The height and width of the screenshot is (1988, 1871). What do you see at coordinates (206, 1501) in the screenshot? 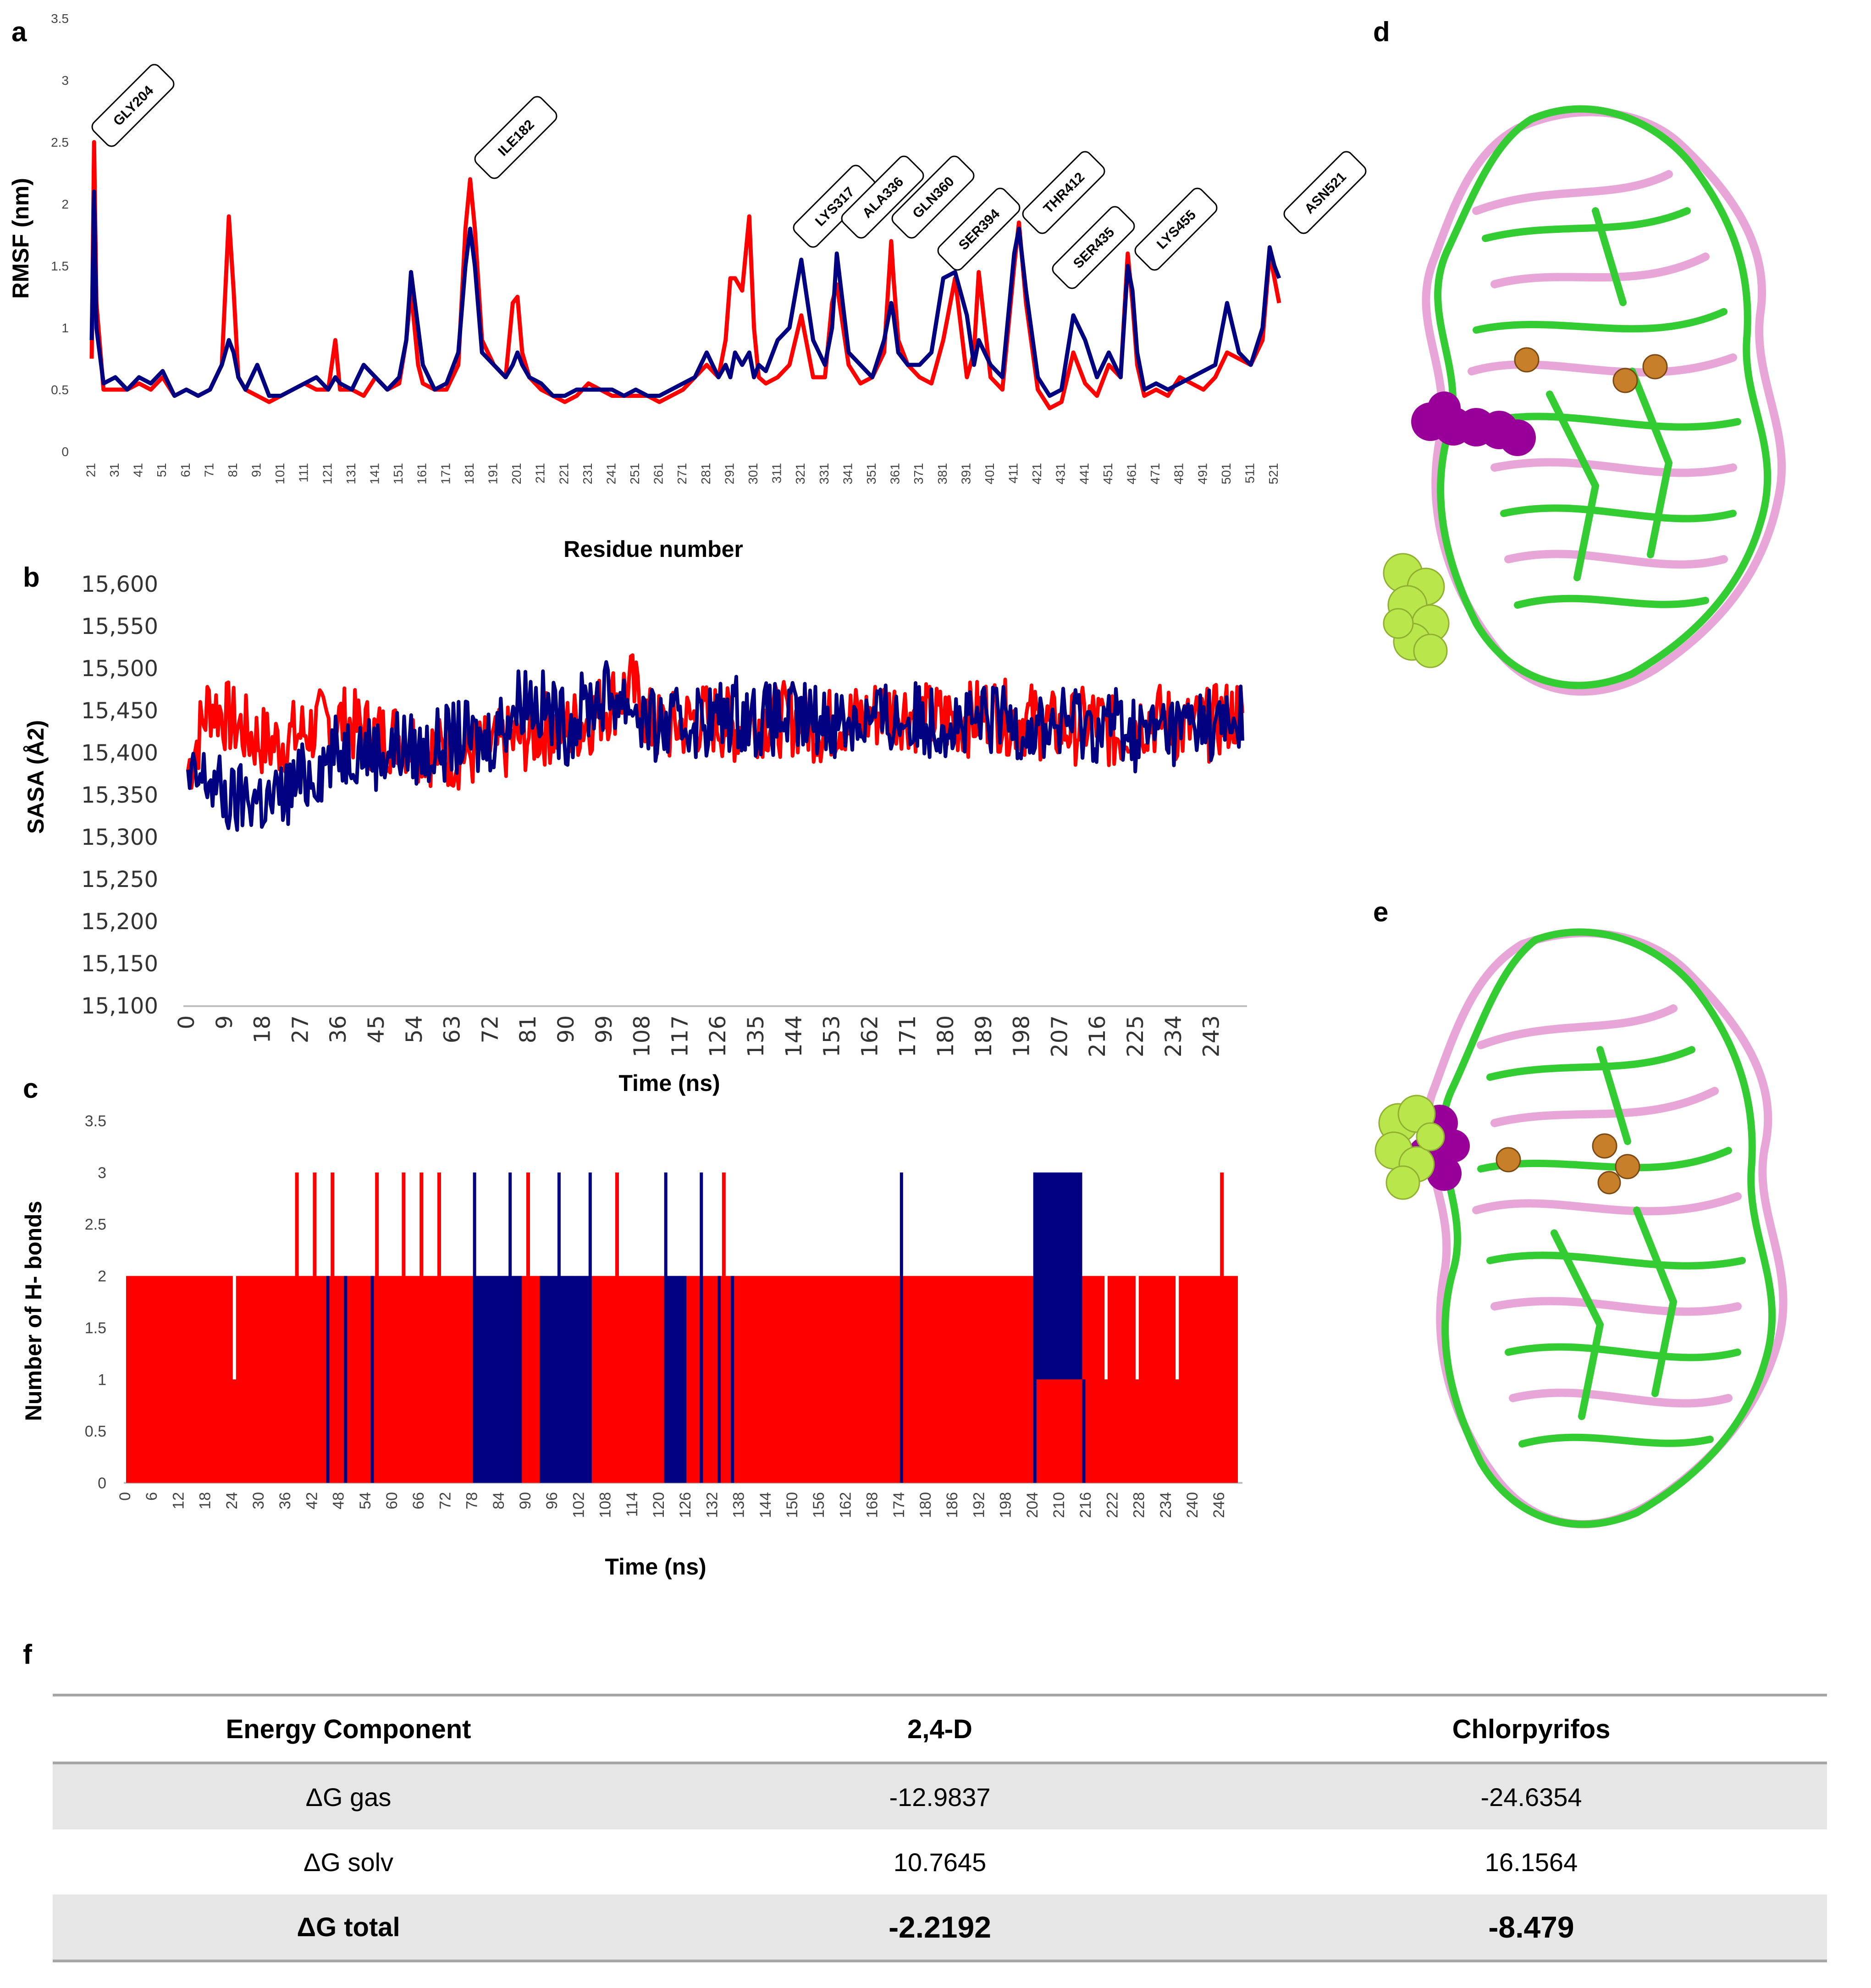
I see `x-tick-label: 18` at bounding box center [206, 1501].